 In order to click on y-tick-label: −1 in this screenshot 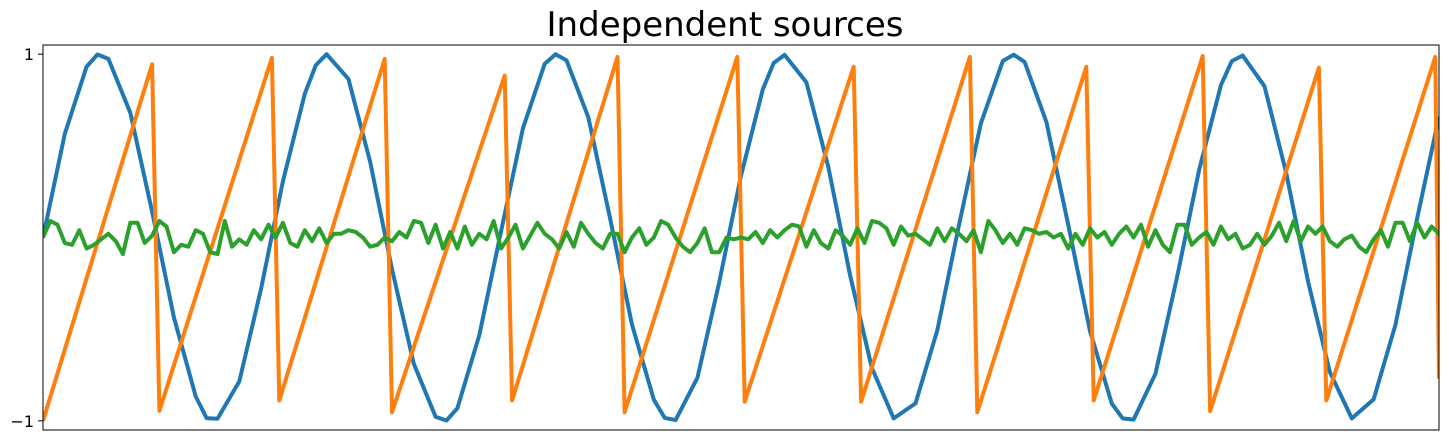, I will do `click(22, 421)`.